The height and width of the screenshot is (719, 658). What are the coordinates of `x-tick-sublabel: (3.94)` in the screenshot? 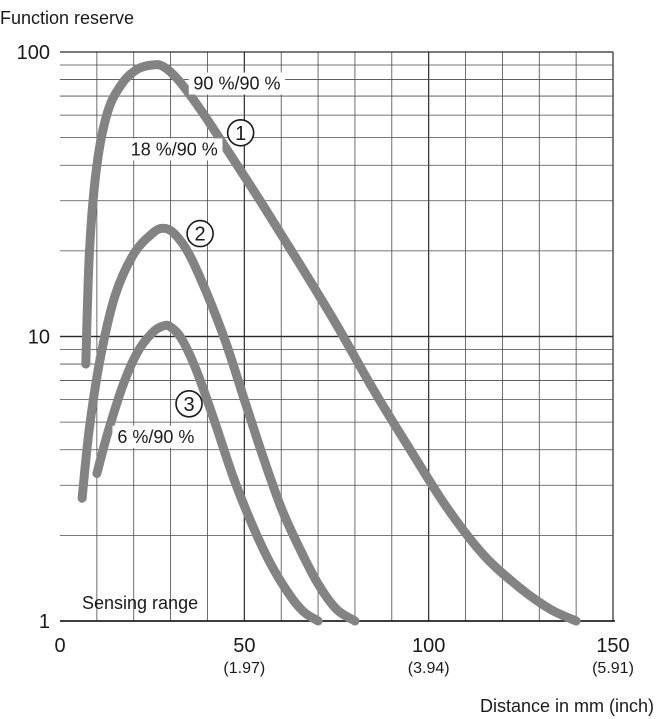 It's located at (429, 668).